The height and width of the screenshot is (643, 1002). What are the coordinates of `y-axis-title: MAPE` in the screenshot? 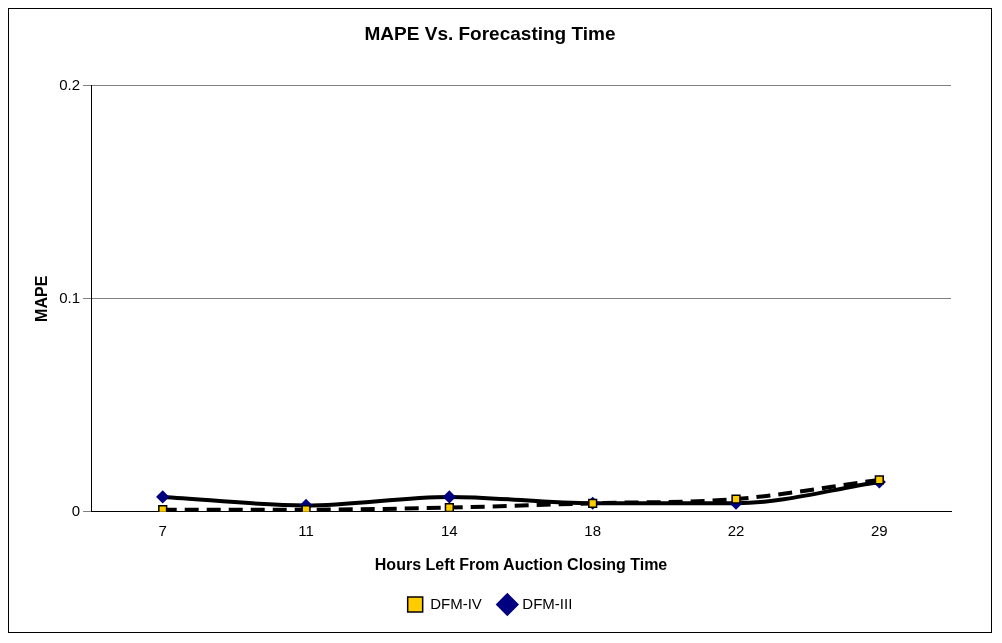 It's located at (42, 298).